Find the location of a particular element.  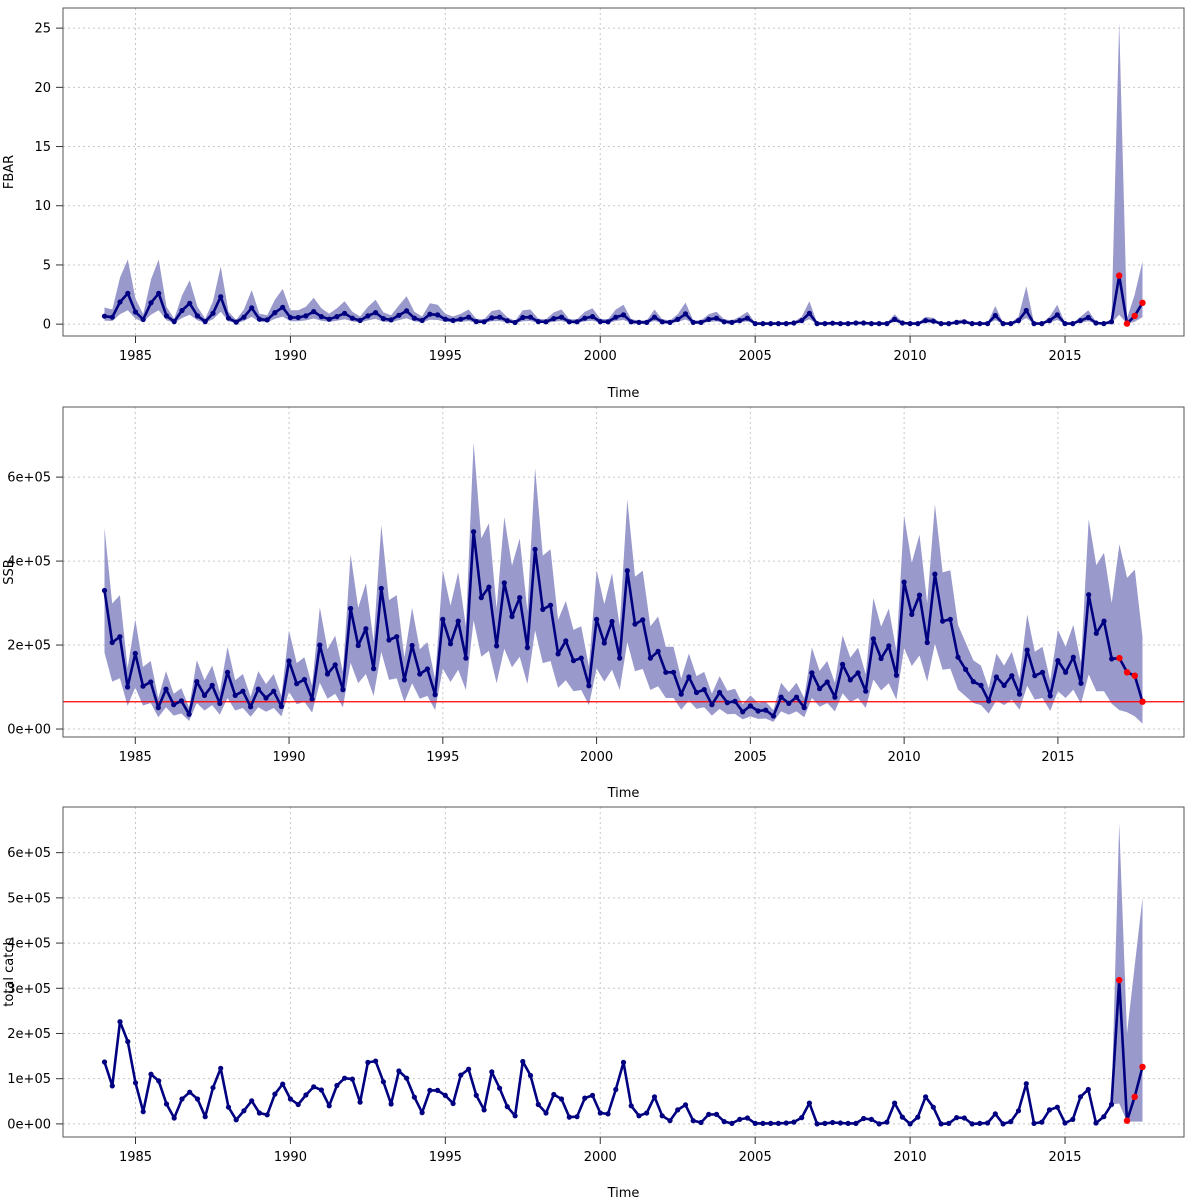

y-tick-label: 5e+05 is located at coordinates (29, 898).